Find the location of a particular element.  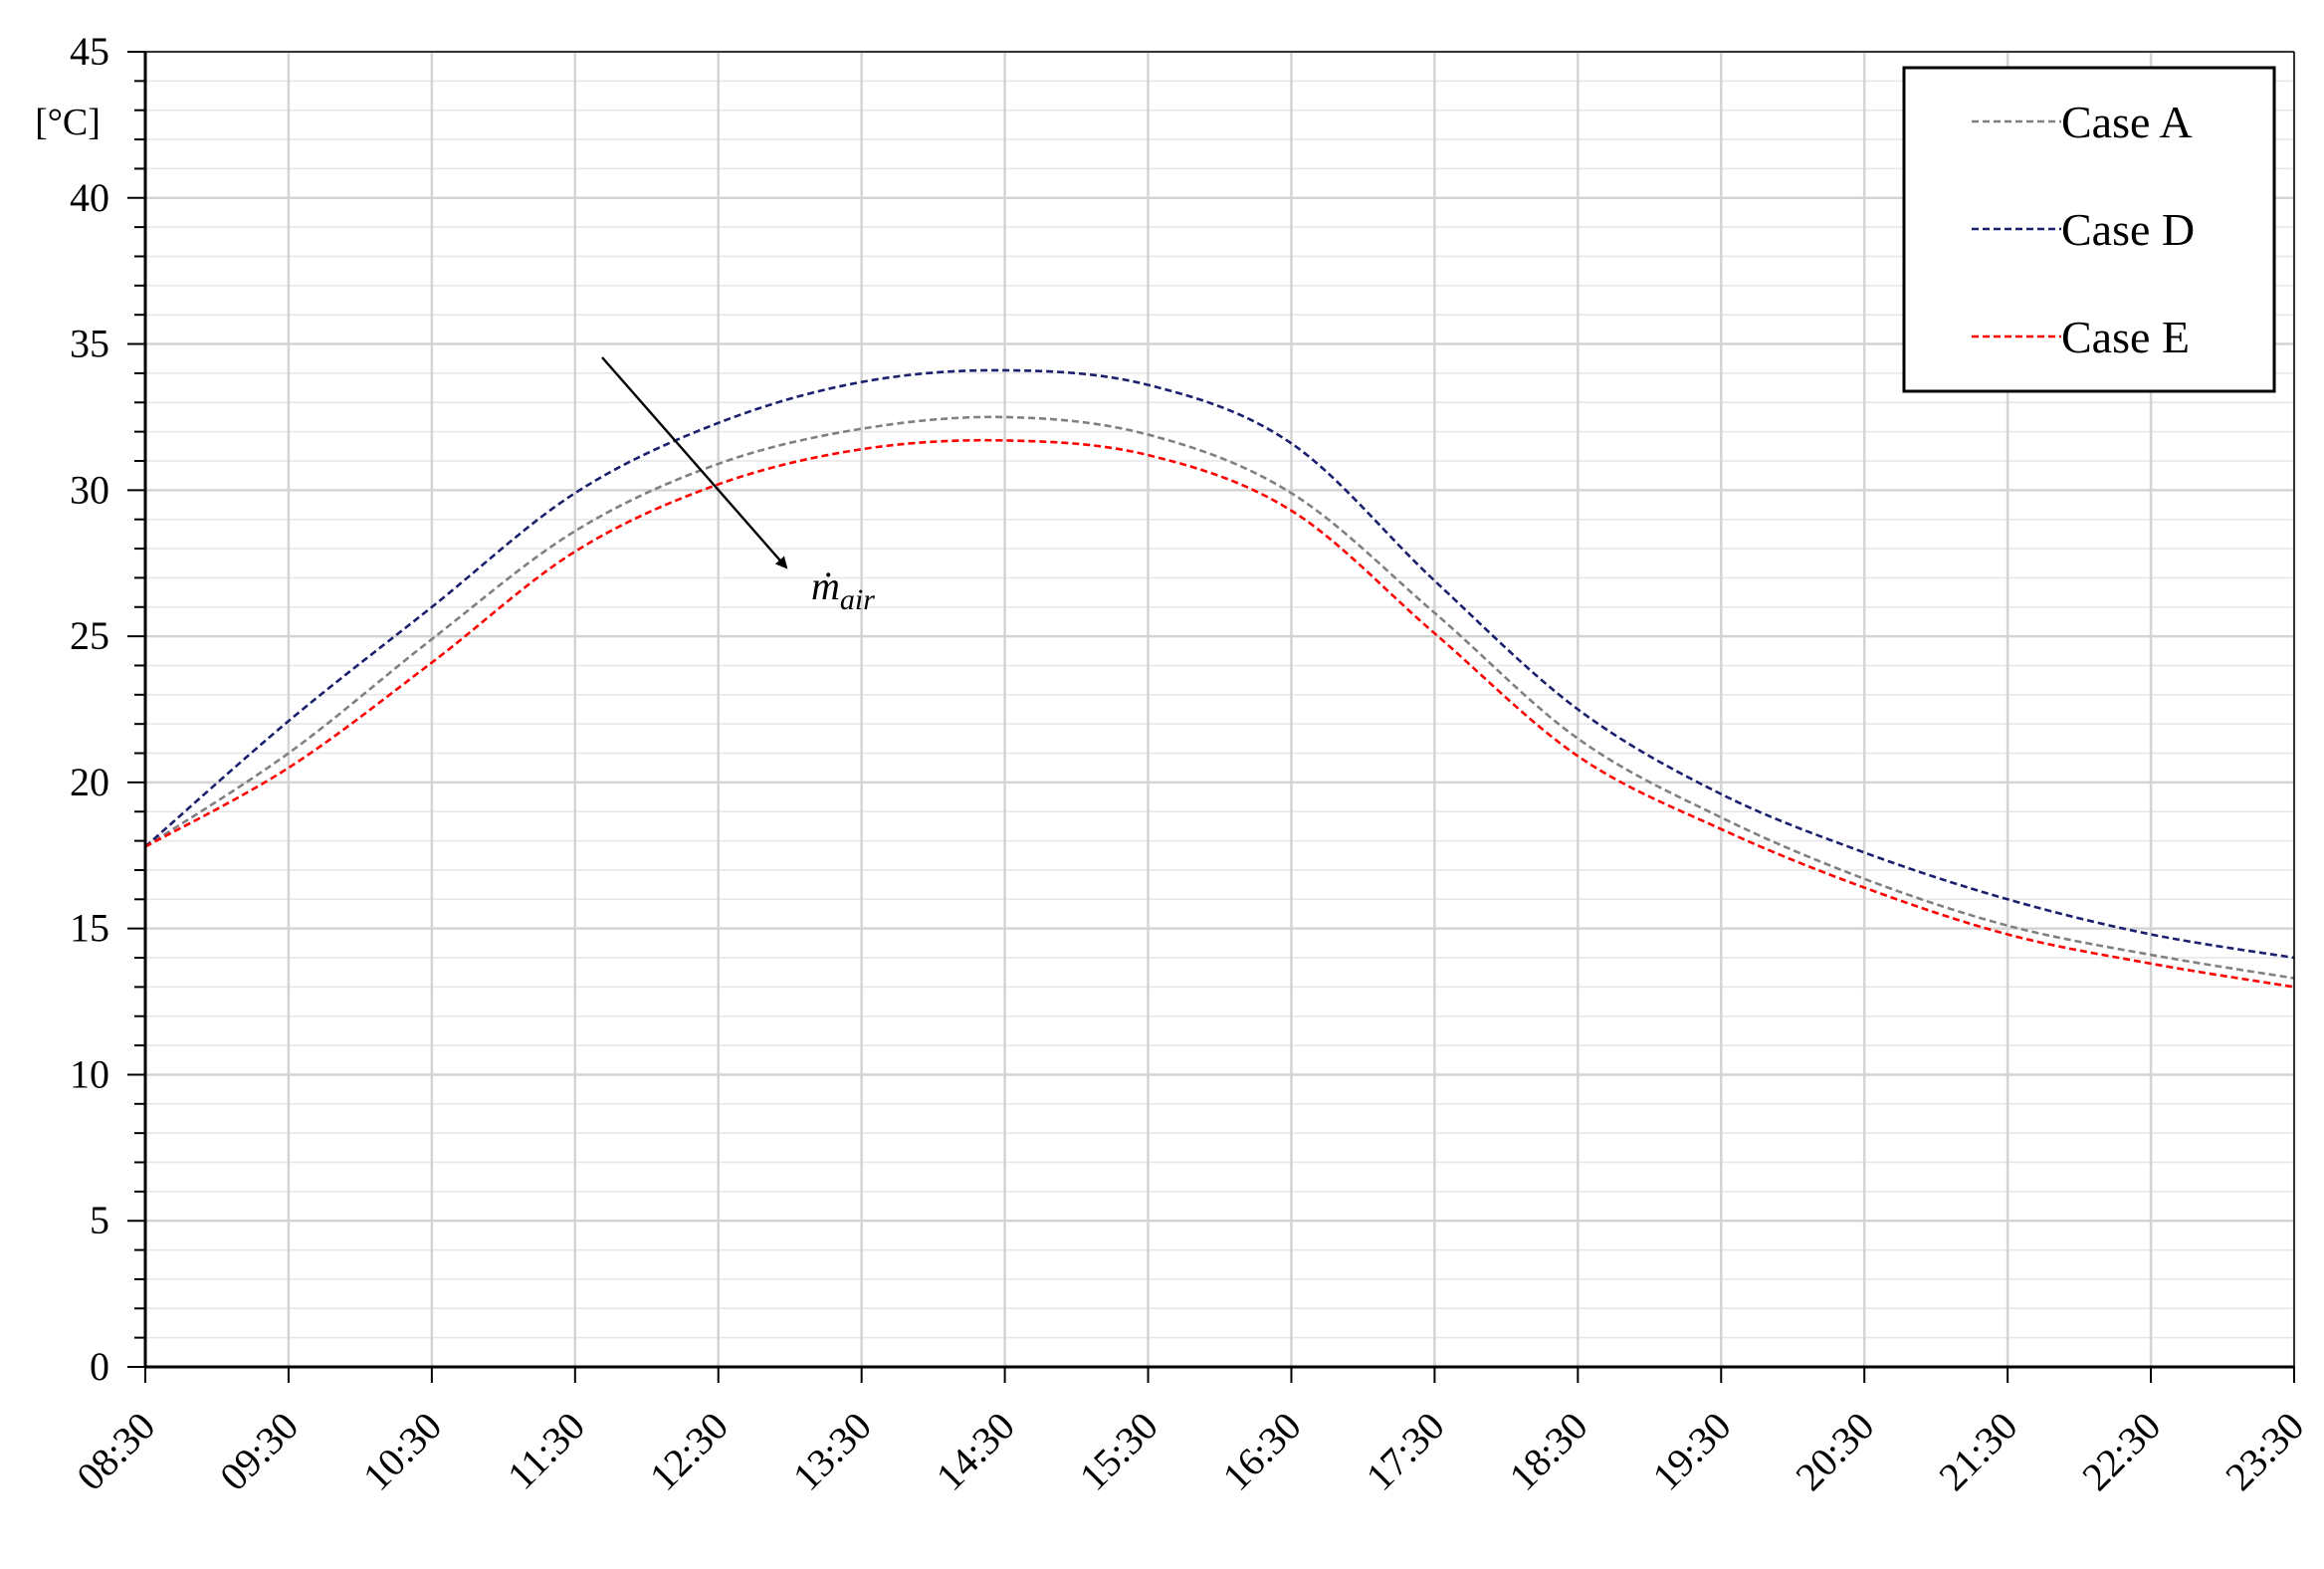

y-tick-label: 35 is located at coordinates (89, 344).